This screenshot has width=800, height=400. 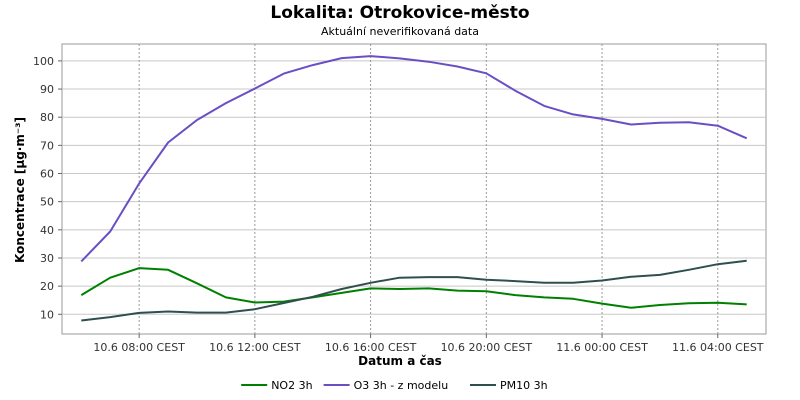 I want to click on legend-item-label: PM10 3h, so click(x=524, y=385).